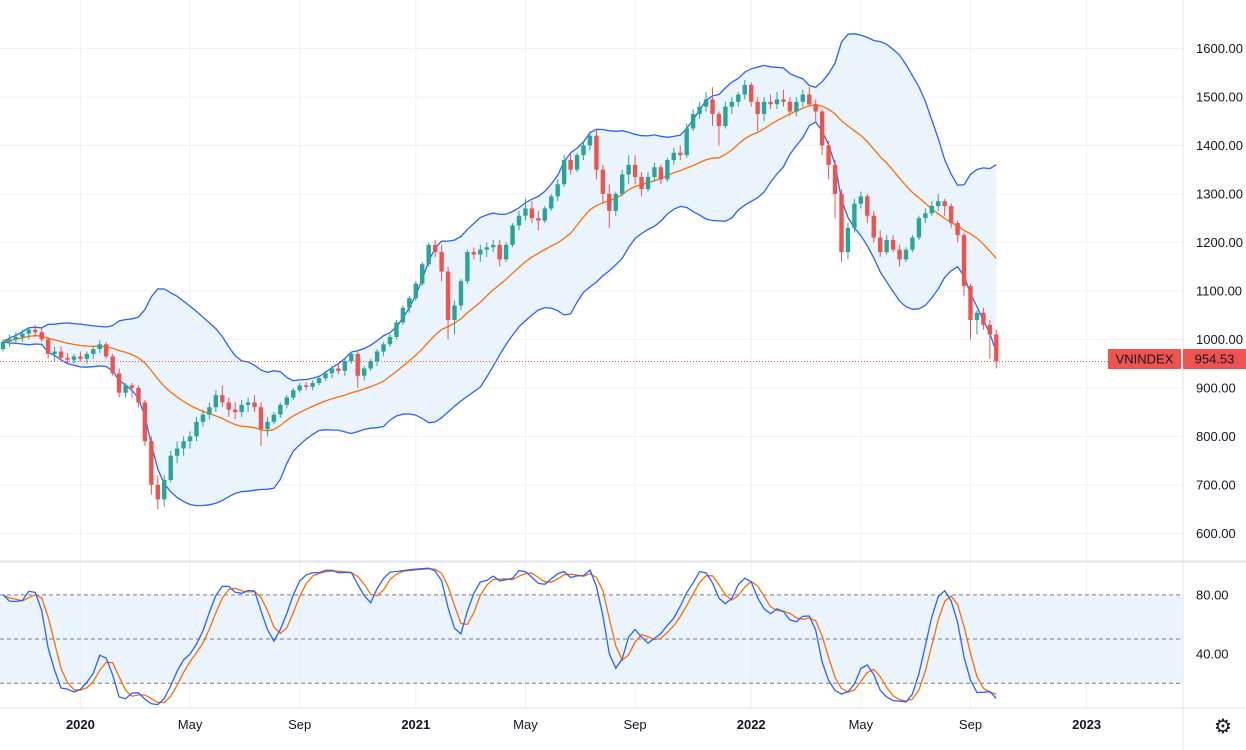  Describe the element at coordinates (970, 724) in the screenshot. I see `time-tick-label: Sep` at that location.